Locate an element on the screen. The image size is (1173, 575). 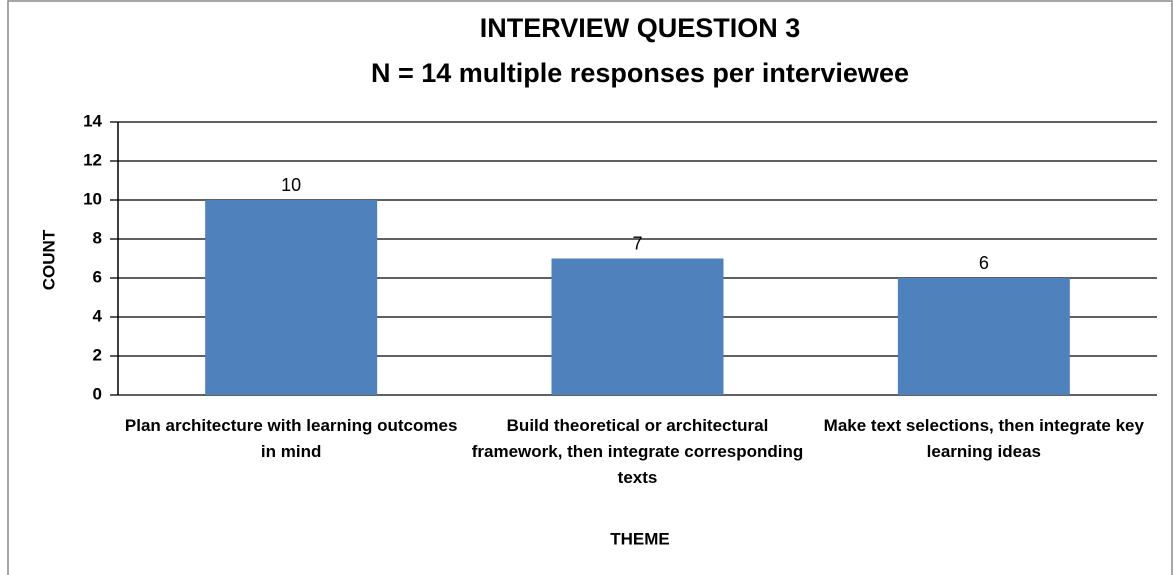
y-tick-label: 8 is located at coordinates (97, 237).